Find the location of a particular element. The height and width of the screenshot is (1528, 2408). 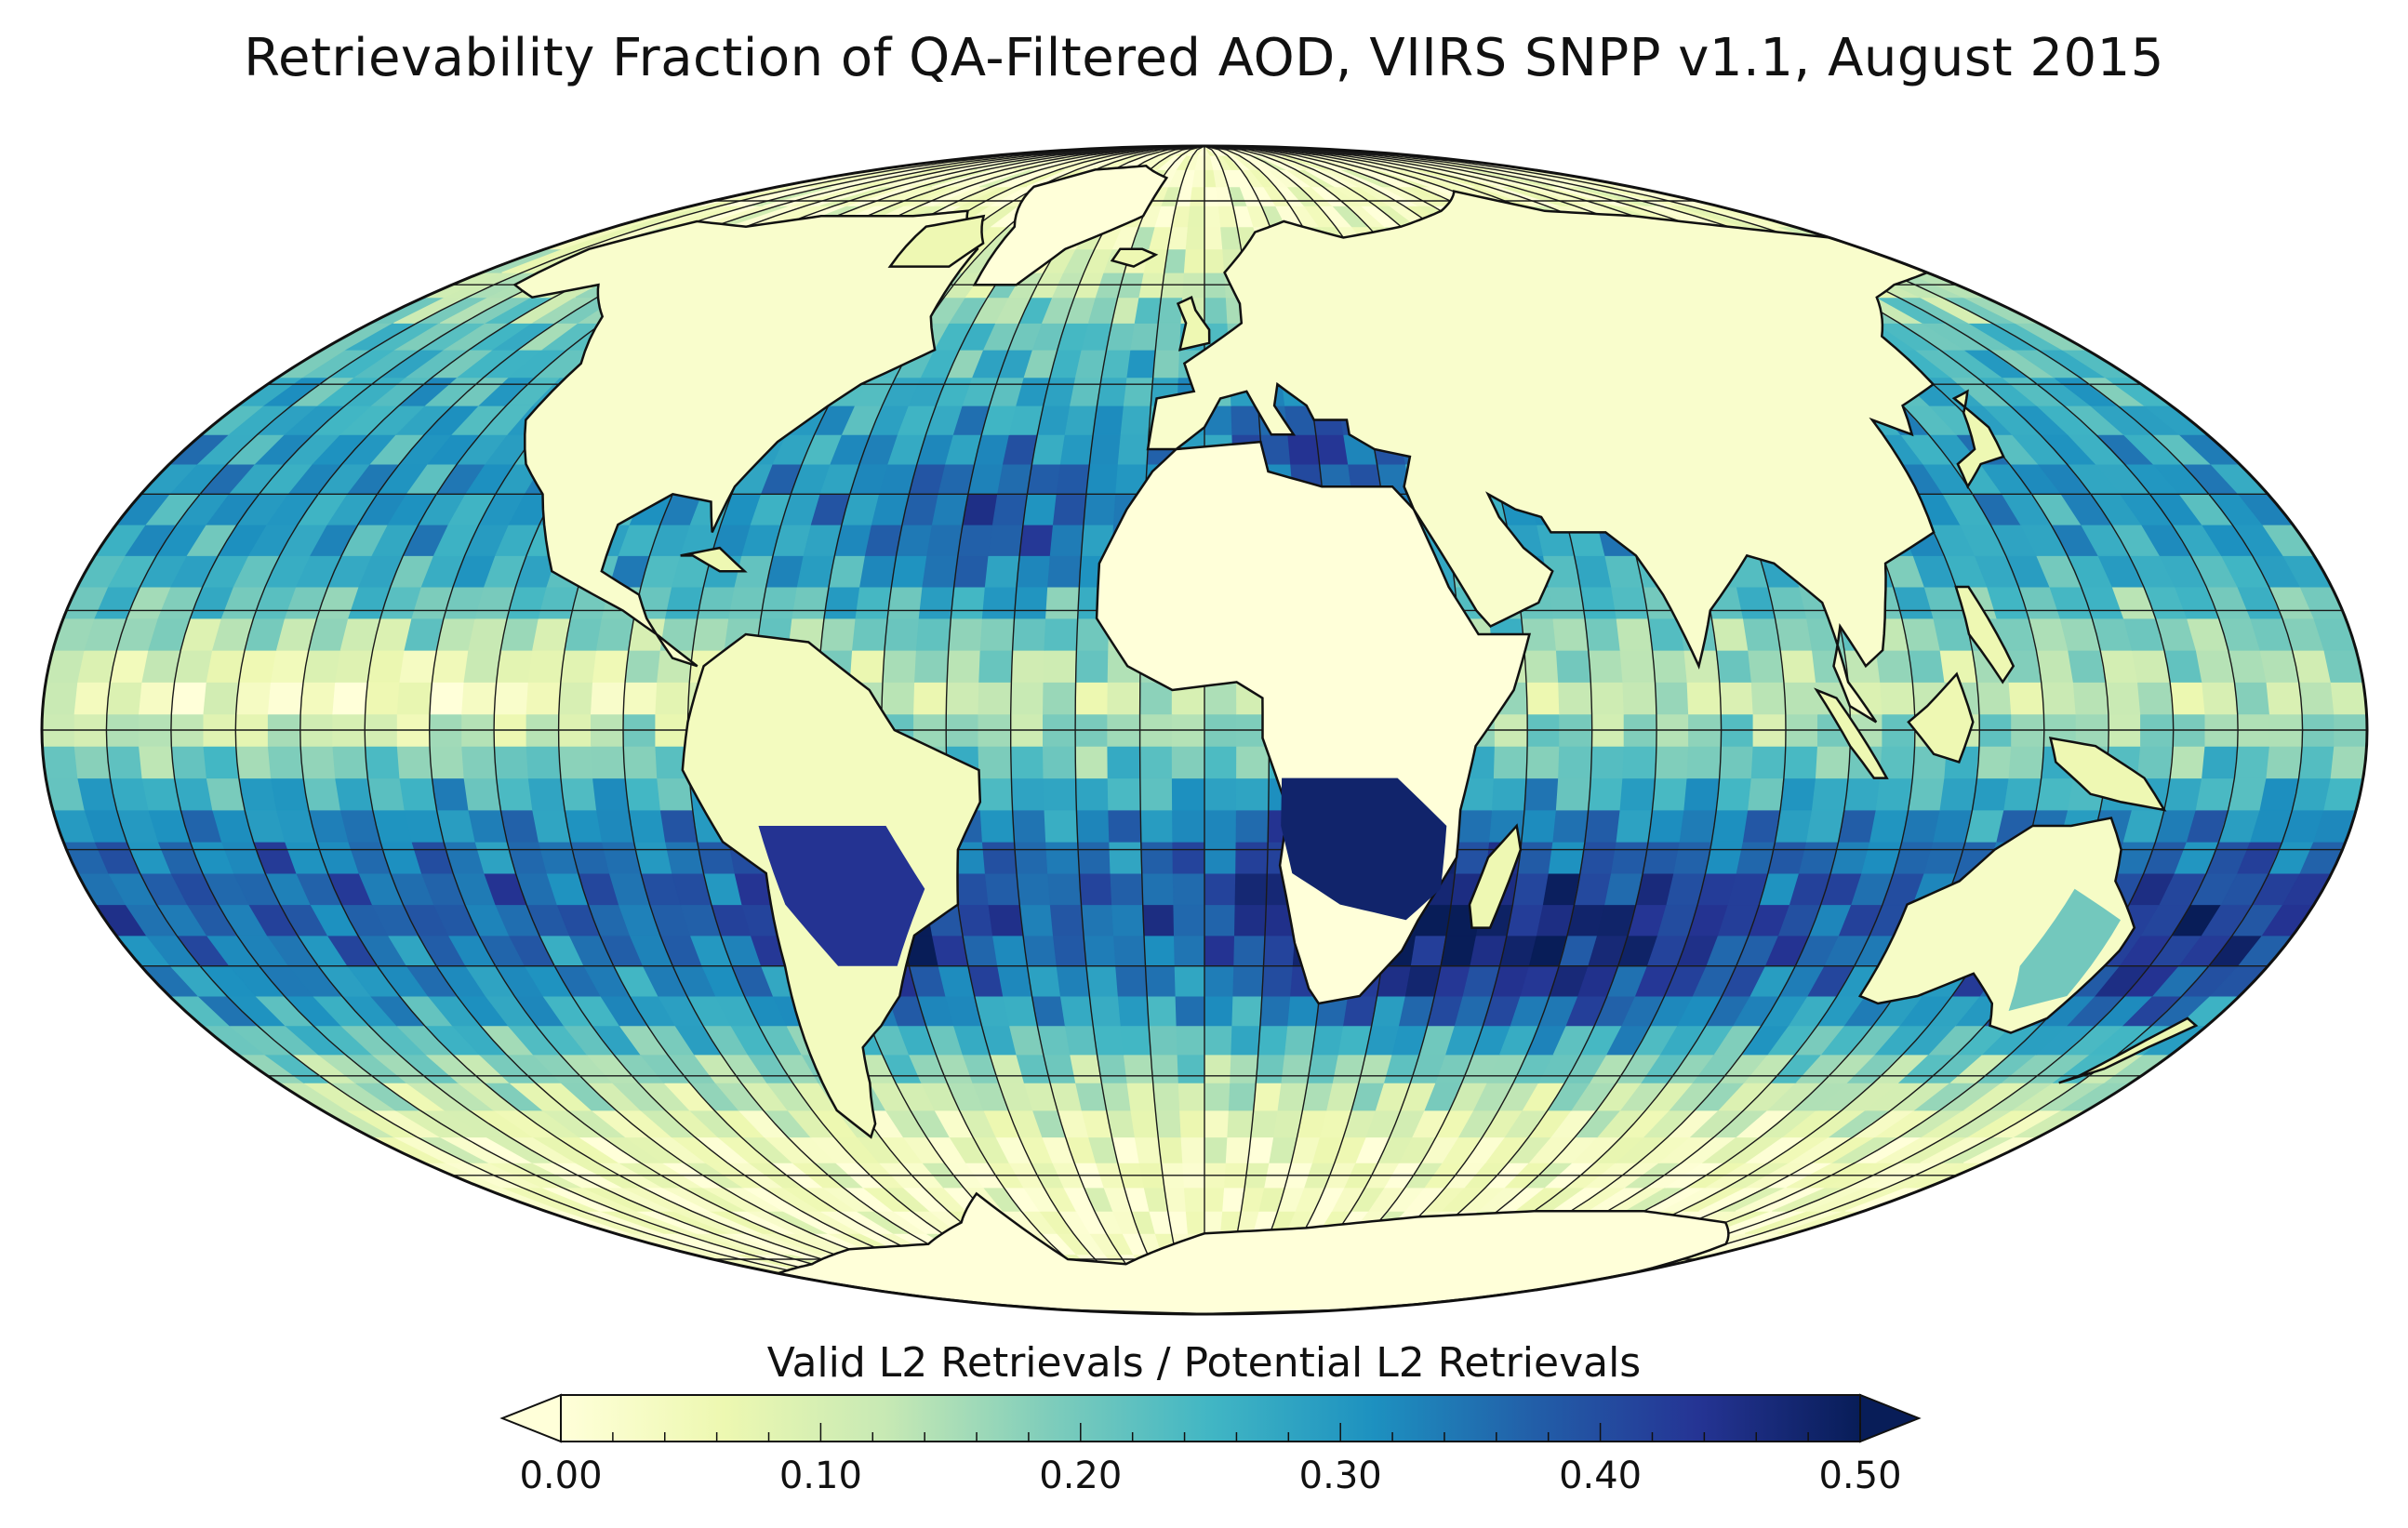

colorbar-extend-low is located at coordinates (530, 1418).